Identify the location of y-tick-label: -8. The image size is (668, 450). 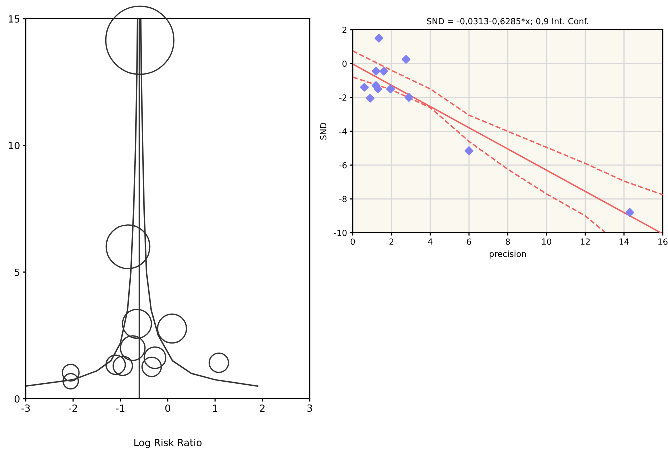
(343, 199).